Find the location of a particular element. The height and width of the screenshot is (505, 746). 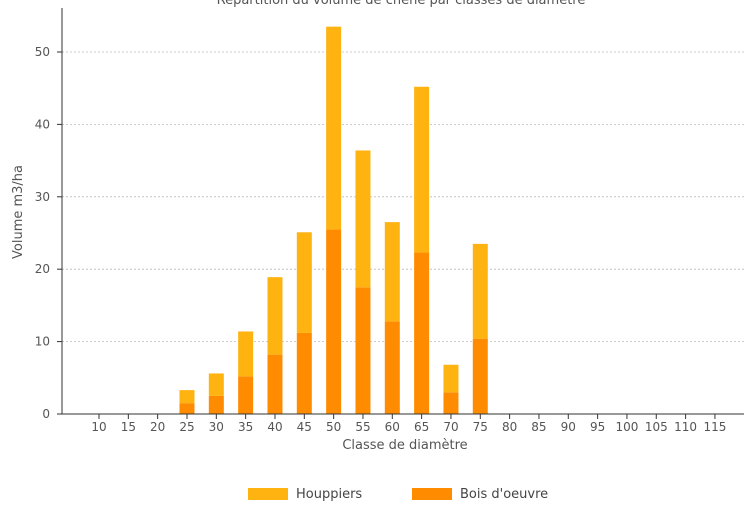

x-tick-label: 40 is located at coordinates (274, 427).